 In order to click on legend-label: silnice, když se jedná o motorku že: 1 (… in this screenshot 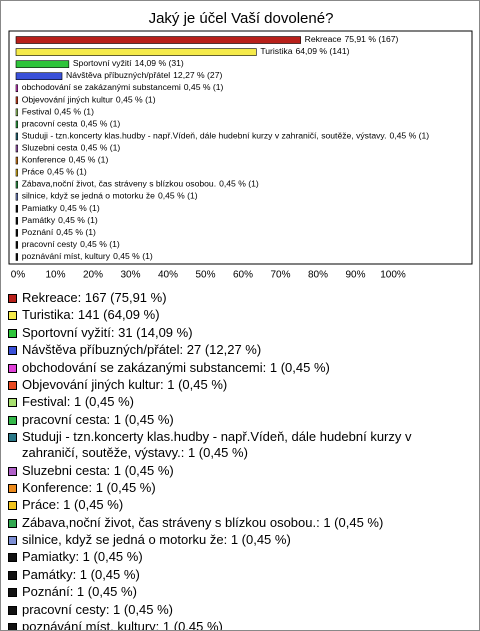, I will do `click(156, 540)`.